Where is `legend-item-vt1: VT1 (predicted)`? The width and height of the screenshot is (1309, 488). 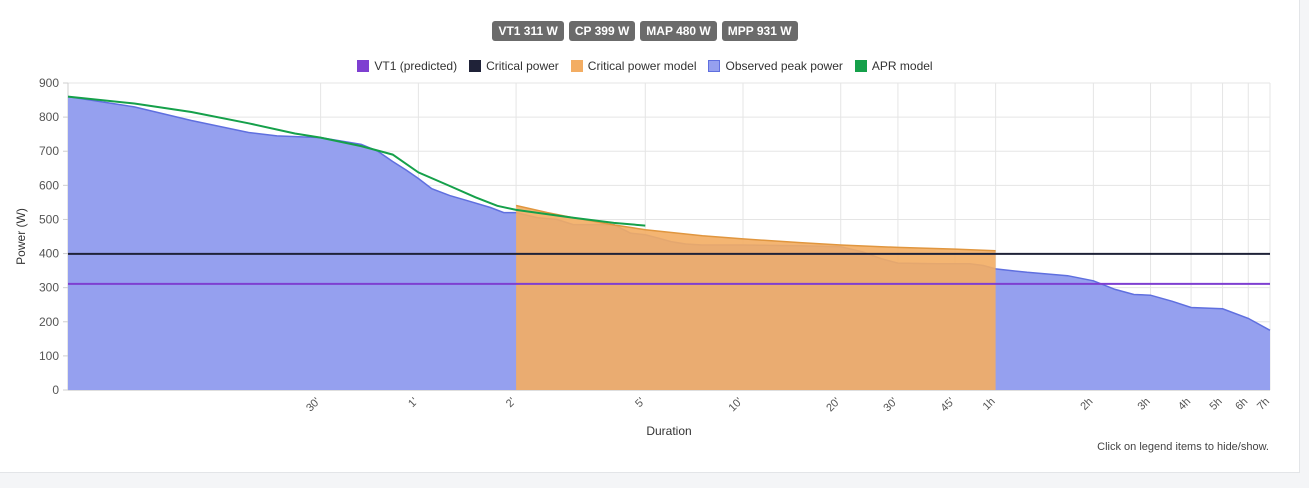
legend-item-vt1: VT1 (predicted) is located at coordinates (407, 66).